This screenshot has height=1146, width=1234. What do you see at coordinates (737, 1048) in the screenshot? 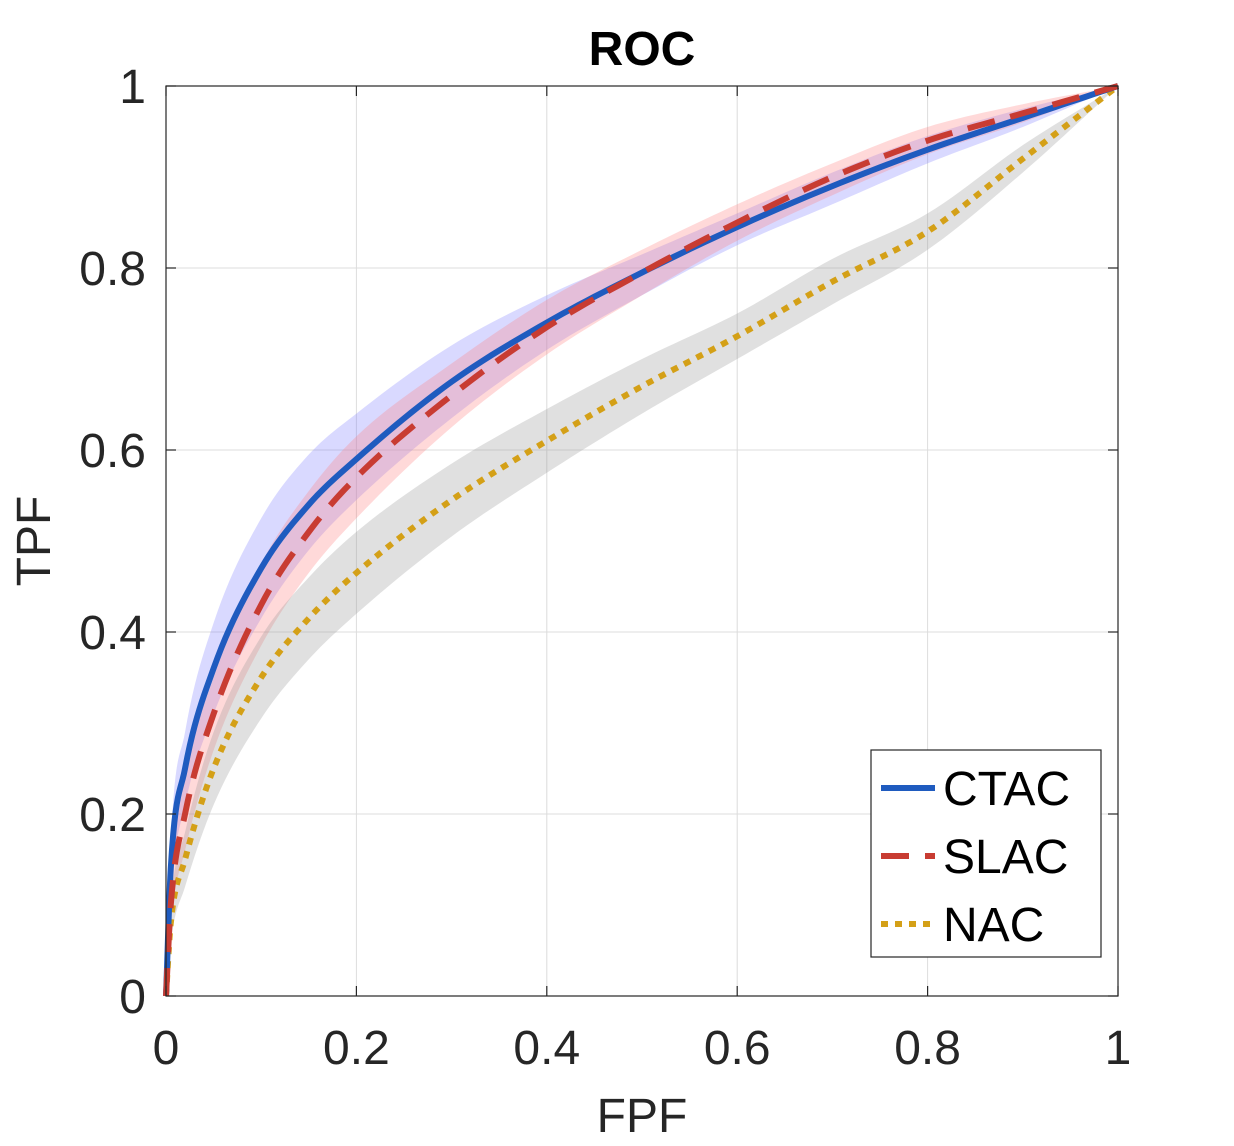
I see `x-tick-label: 0.6` at bounding box center [737, 1048].